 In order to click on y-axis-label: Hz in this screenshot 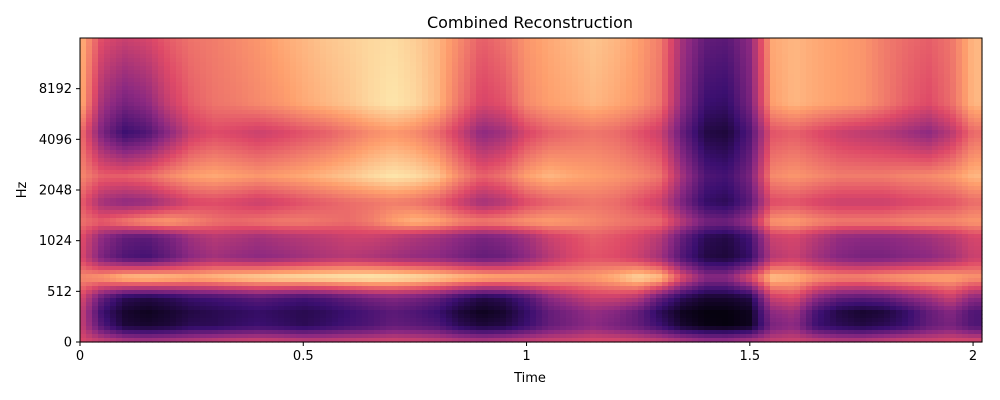, I will do `click(22, 190)`.